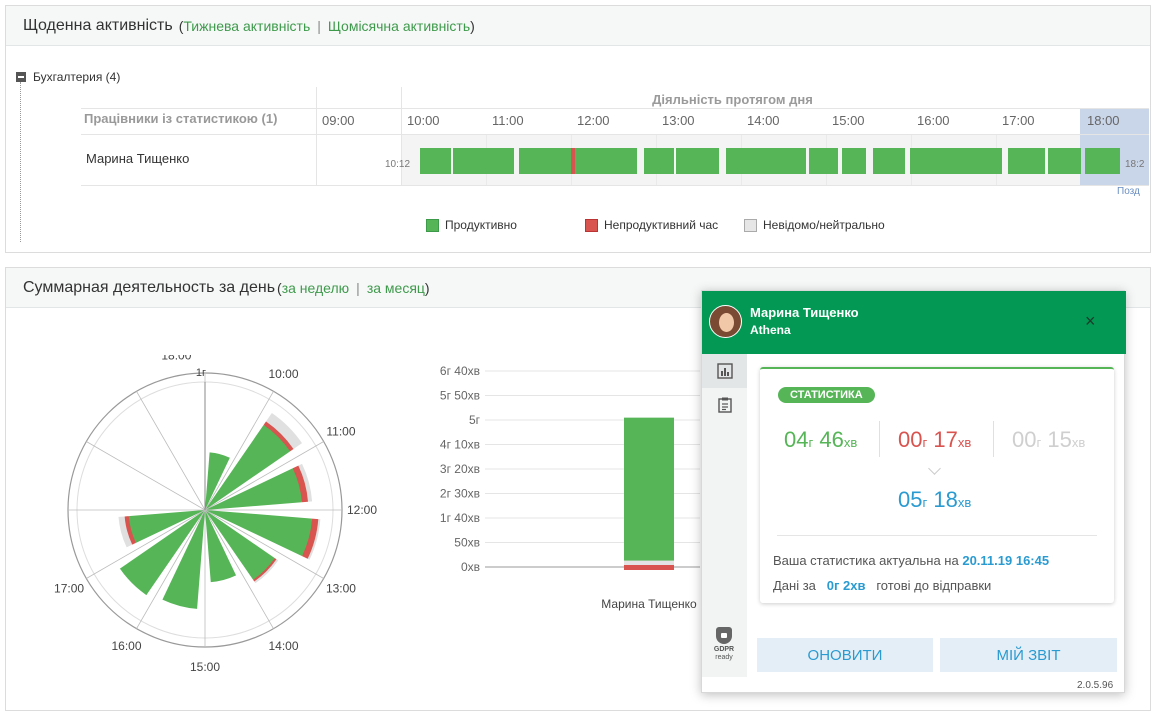 The height and width of the screenshot is (722, 1157). What do you see at coordinates (649, 604) in the screenshot?
I see `bar-employee-label: Марина Тищенко` at bounding box center [649, 604].